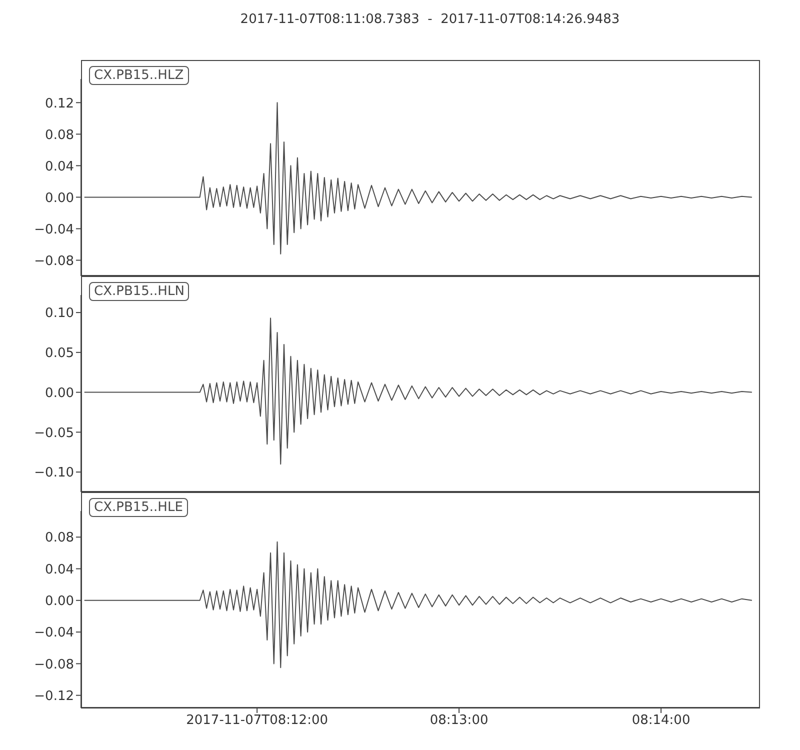  Describe the element at coordinates (59, 314) in the screenshot. I see `y-tick-label: 0.10` at that location.